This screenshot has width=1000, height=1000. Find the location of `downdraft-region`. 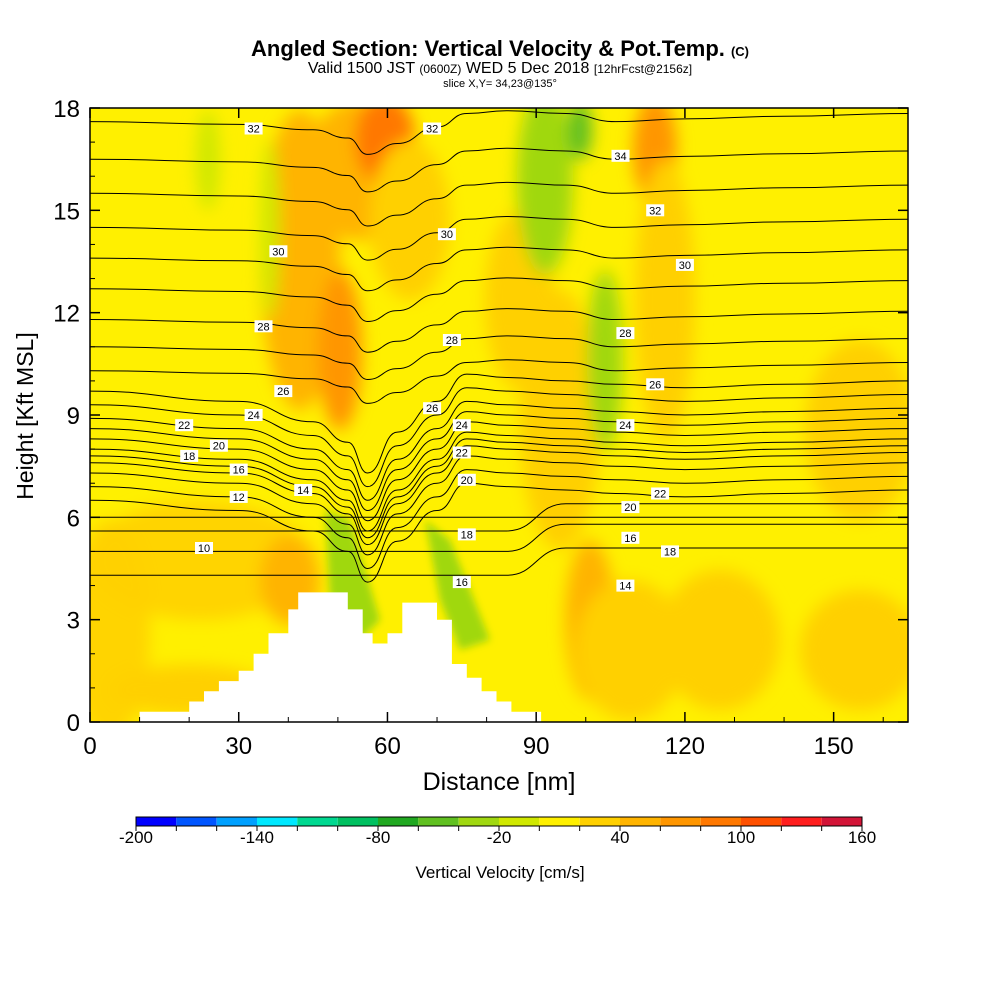

downdraft-region is located at coordinates (545, 191).